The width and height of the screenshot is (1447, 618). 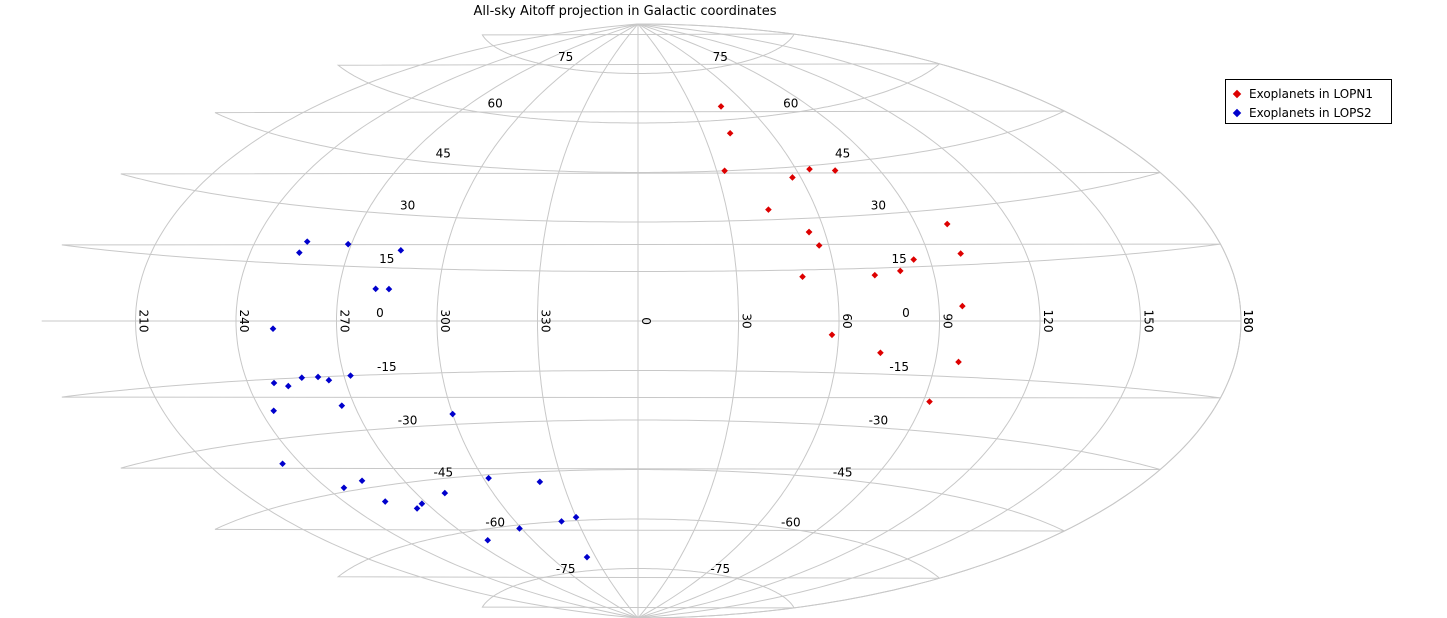 I want to click on legend-marker-red, so click(x=1237, y=94).